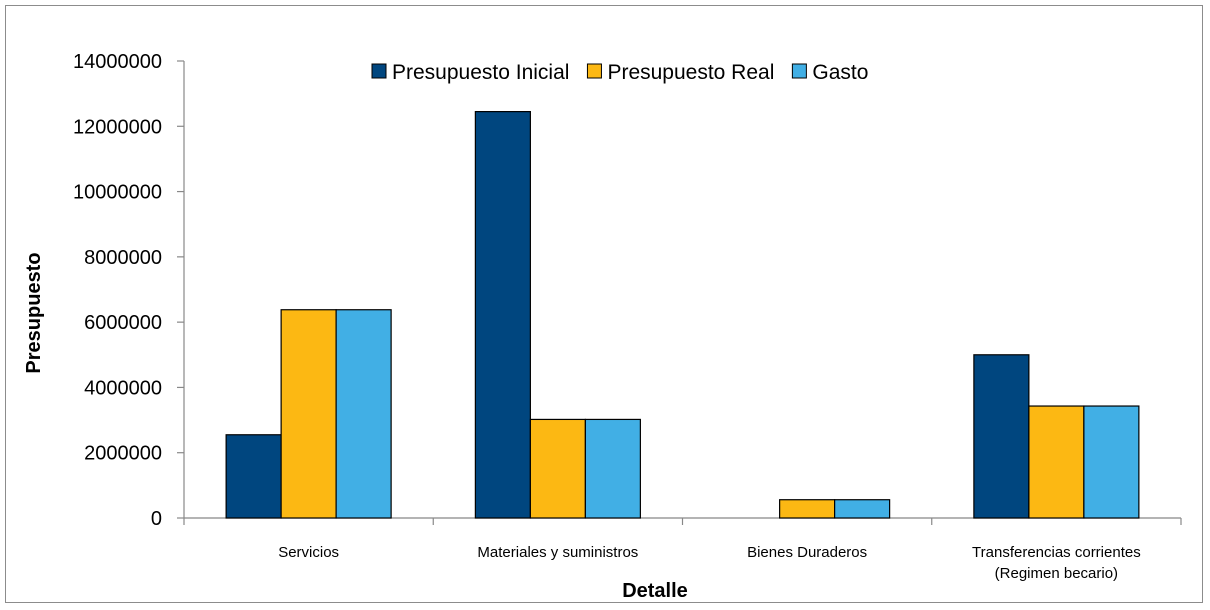 The image size is (1210, 610). What do you see at coordinates (840, 72) in the screenshot?
I see `legend-label: Gasto` at bounding box center [840, 72].